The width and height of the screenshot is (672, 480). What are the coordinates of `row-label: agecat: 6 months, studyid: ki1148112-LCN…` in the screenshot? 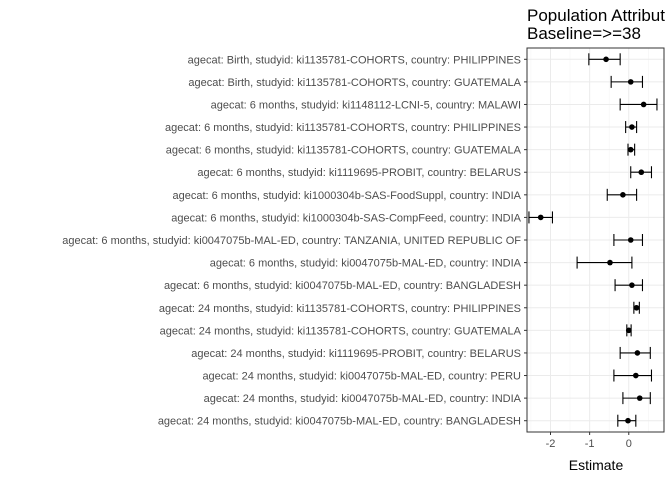 It's located at (366, 105).